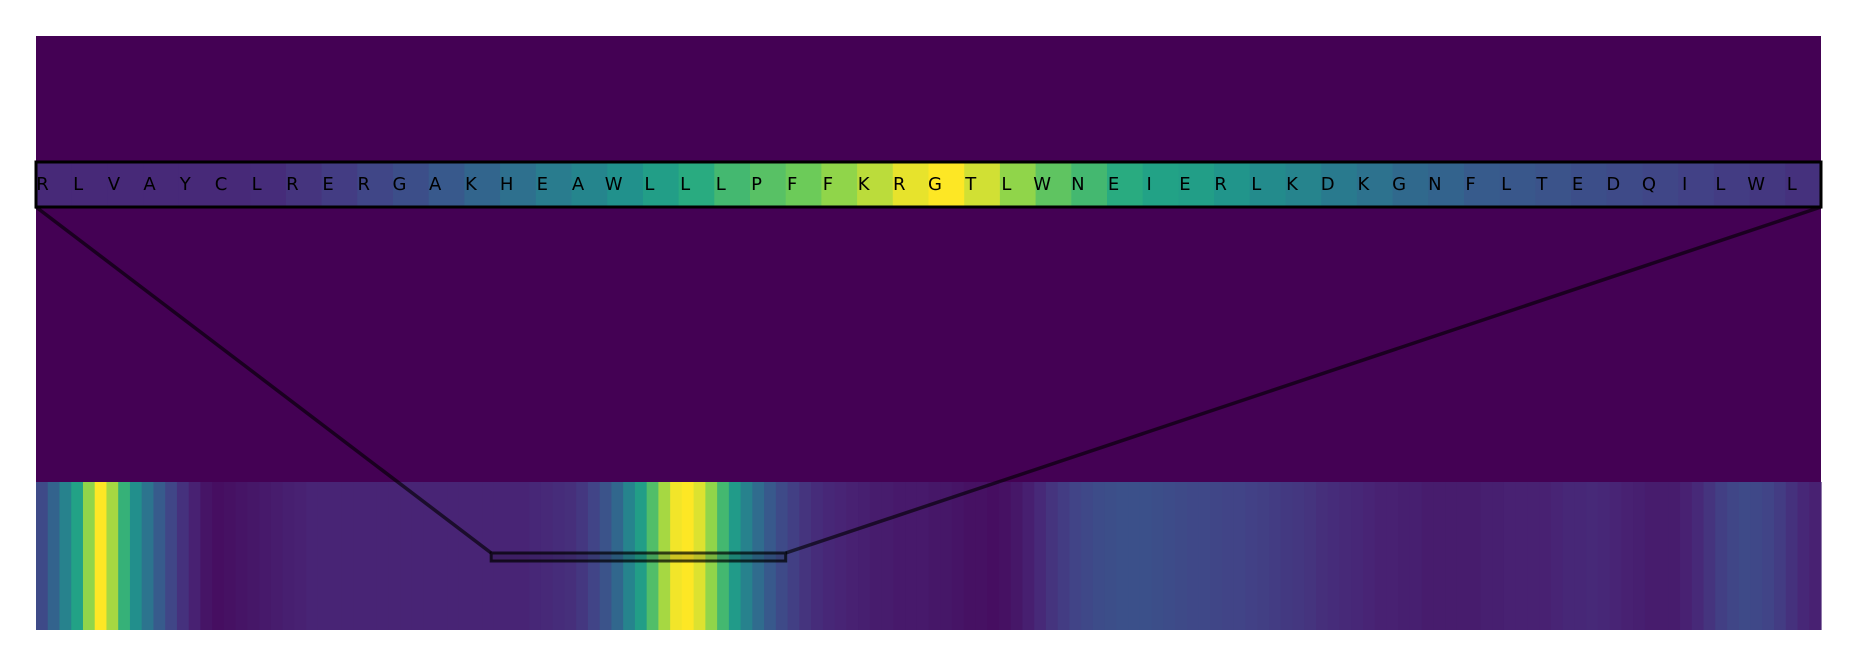 The height and width of the screenshot is (667, 1857). I want to click on residue-label: T, so click(1541, 184).